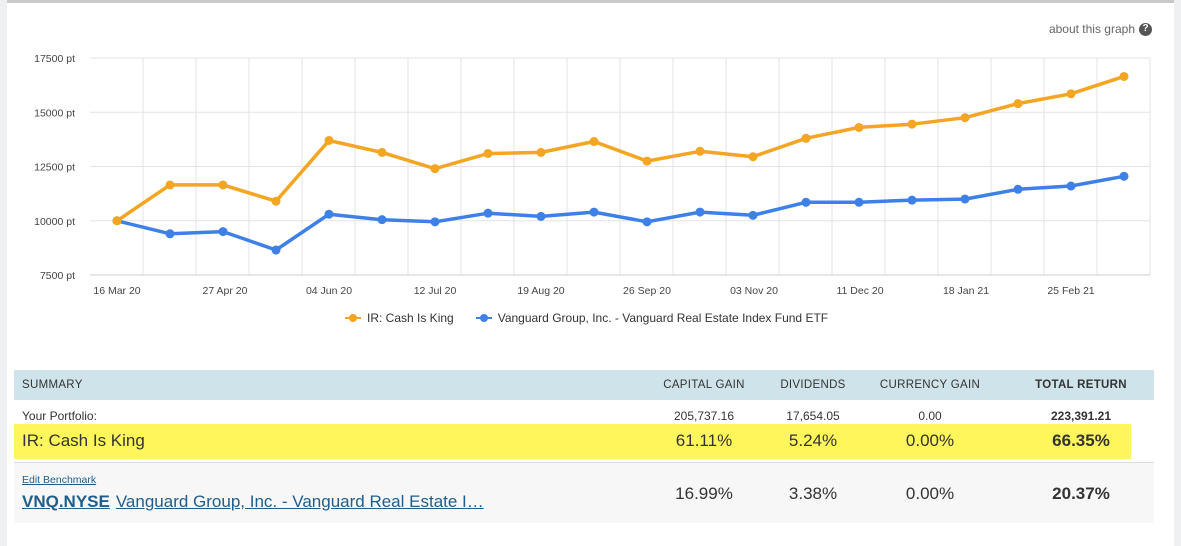 This screenshot has width=1181, height=546. What do you see at coordinates (930, 385) in the screenshot?
I see `header-currency-gain: CURRENCY GAIN` at bounding box center [930, 385].